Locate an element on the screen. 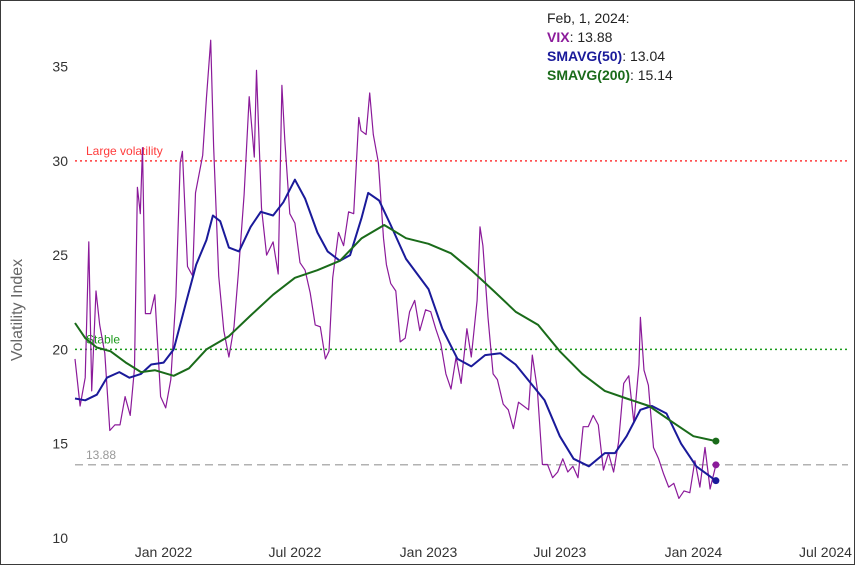 Image resolution: width=855 pixels, height=565 pixels. tooltip-value-sma200: : 15.14 is located at coordinates (651, 75).